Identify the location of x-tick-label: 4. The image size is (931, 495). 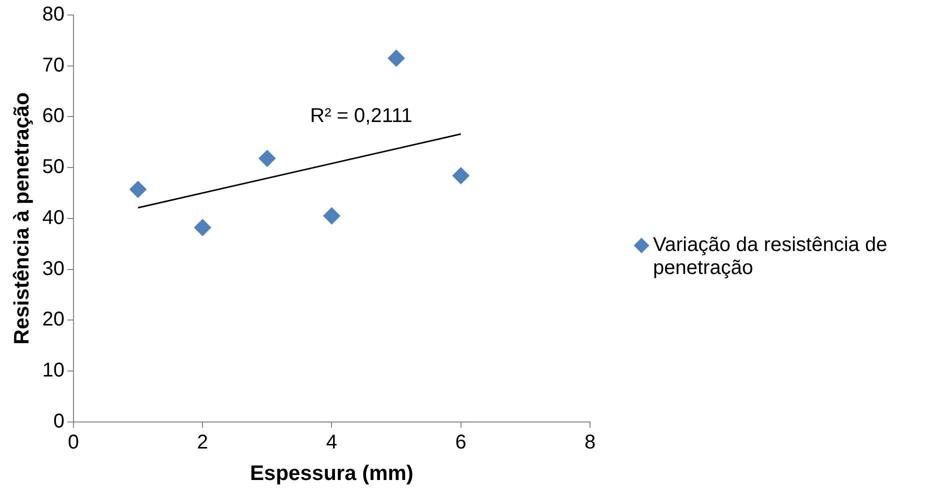
(332, 442).